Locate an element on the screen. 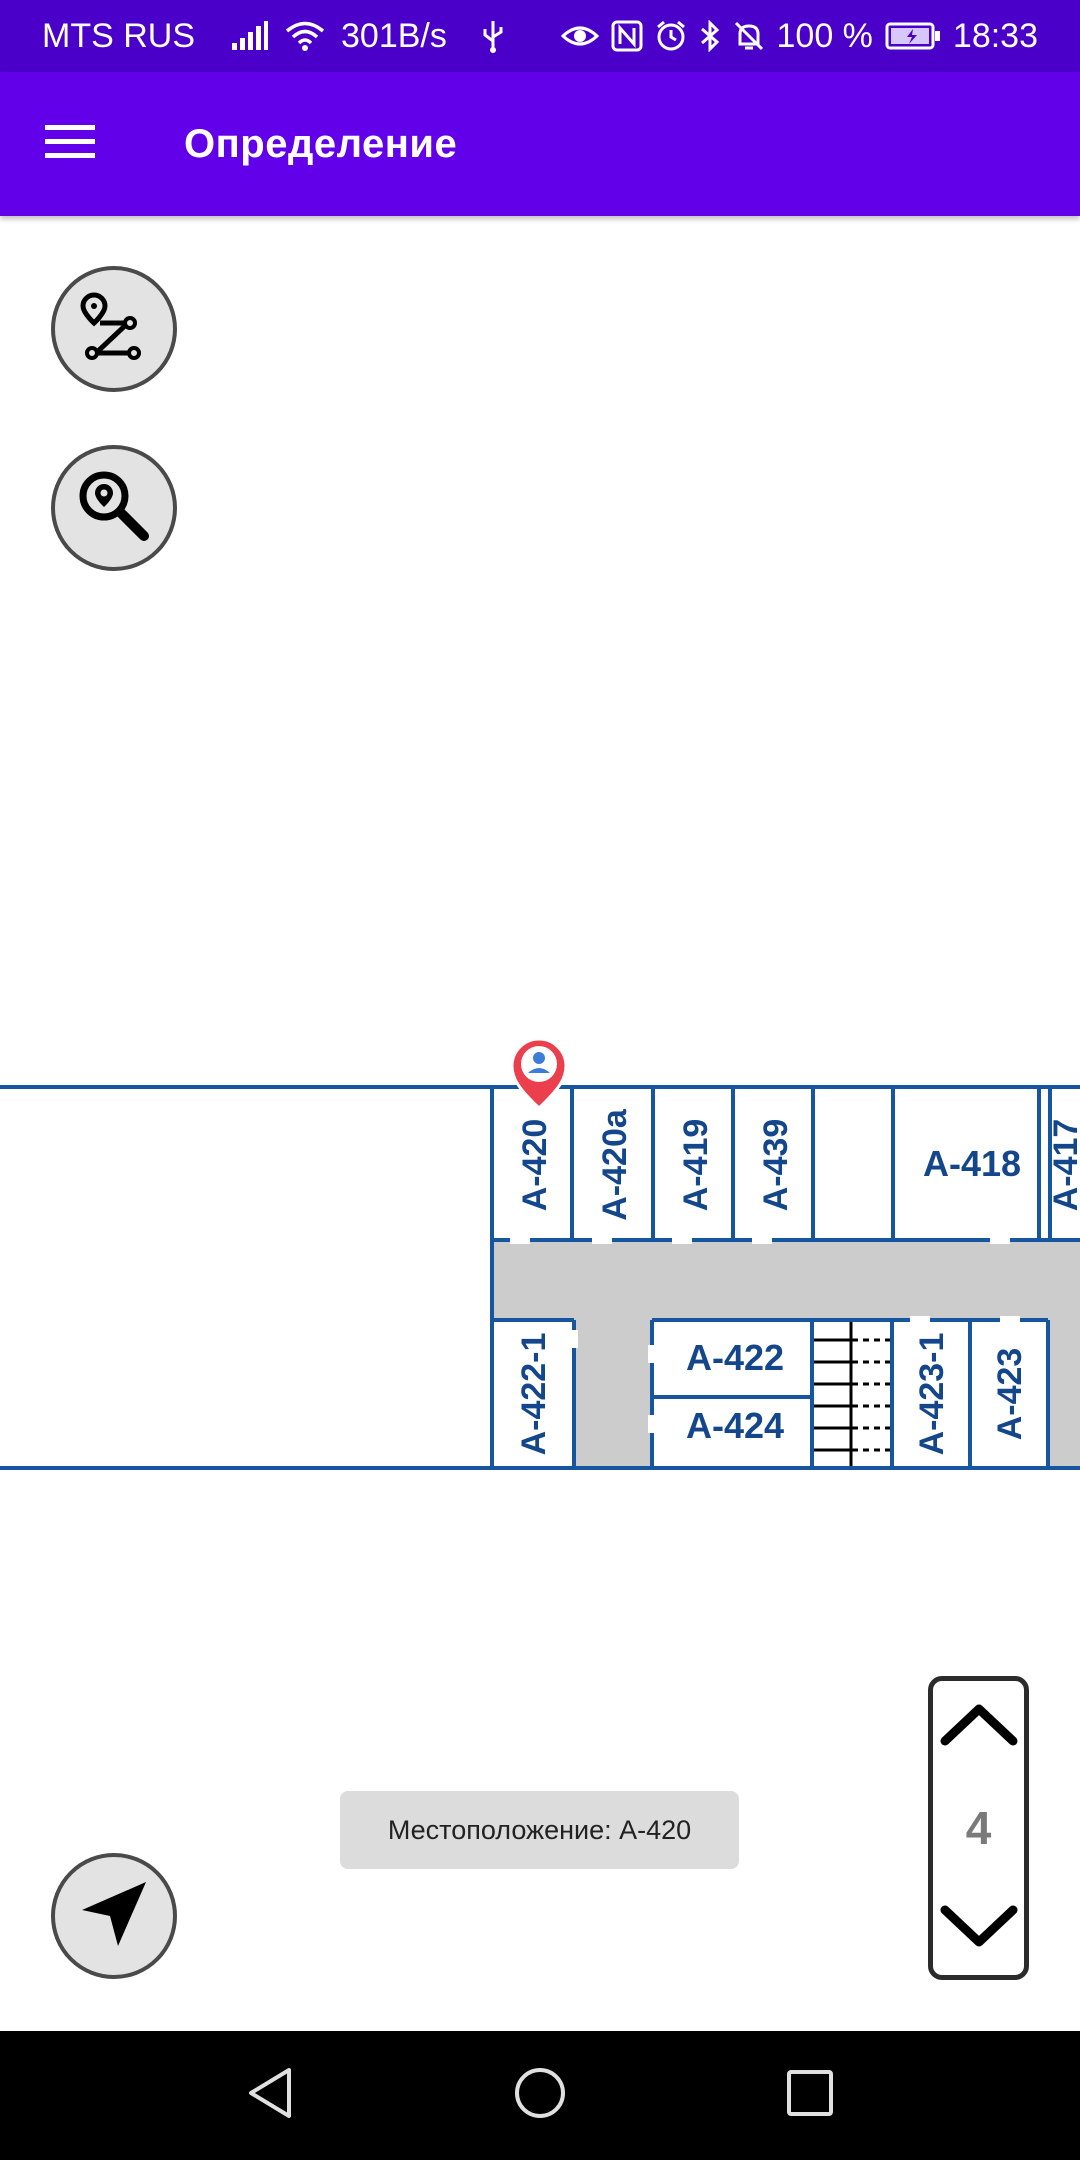  status-bar: MTS RUS 301B/s is located at coordinates (540, 36).